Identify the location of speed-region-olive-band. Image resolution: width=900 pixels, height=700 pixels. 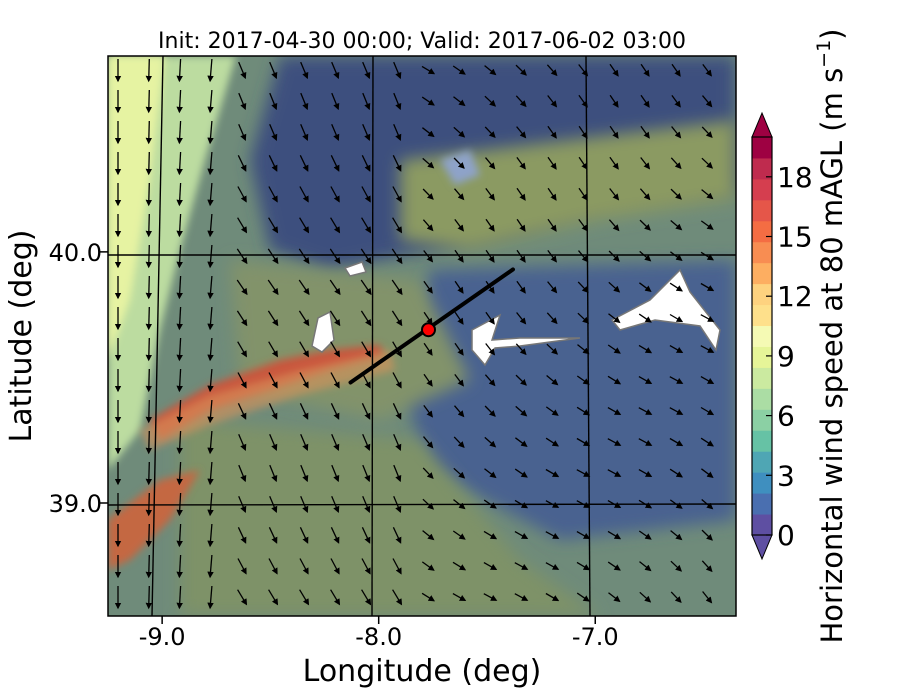
(568, 185).